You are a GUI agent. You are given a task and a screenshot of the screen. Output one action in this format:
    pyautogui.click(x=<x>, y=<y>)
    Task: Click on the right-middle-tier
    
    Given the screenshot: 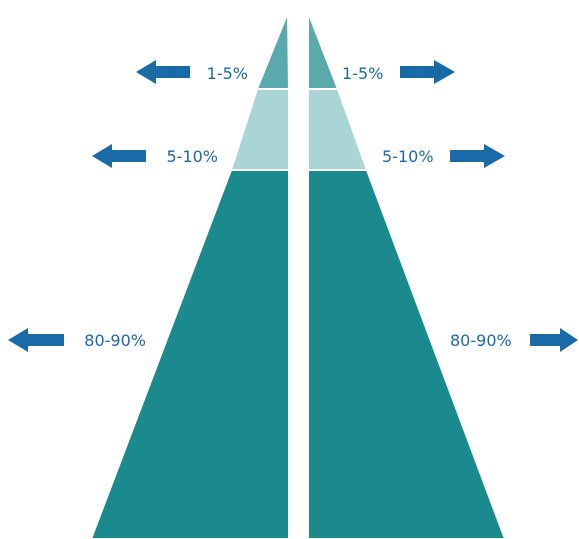 What is the action you would take?
    pyautogui.click(x=338, y=129)
    